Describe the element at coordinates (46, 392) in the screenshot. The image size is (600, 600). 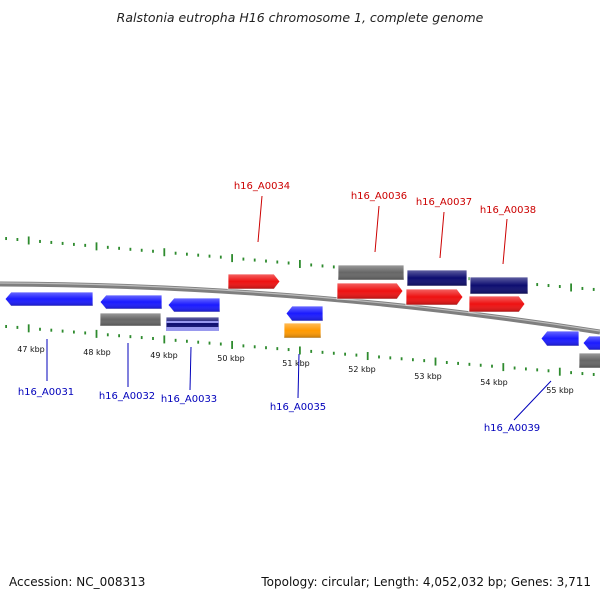
I see `gene-label: h16_A0031` at that location.